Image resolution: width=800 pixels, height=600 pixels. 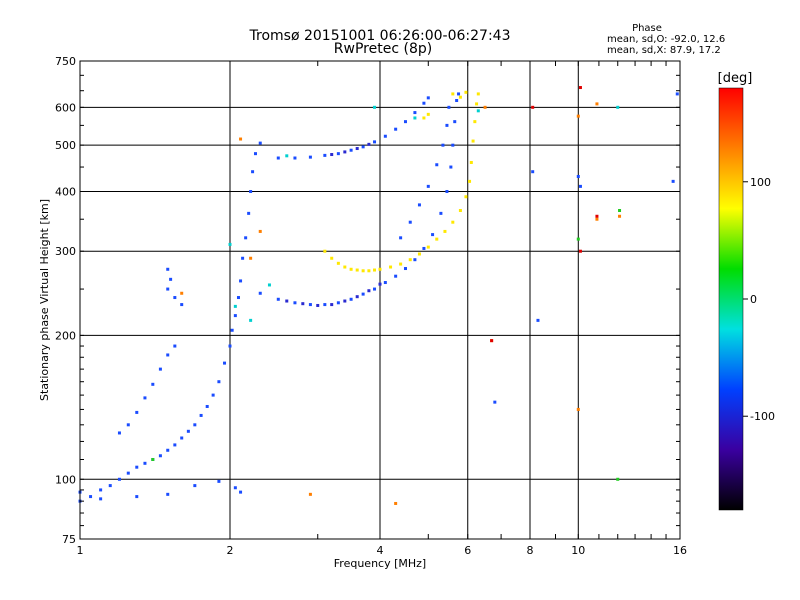 I want to click on phase-stats-x: mean, sd,X: 87.9, 17.2, so click(x=664, y=50).